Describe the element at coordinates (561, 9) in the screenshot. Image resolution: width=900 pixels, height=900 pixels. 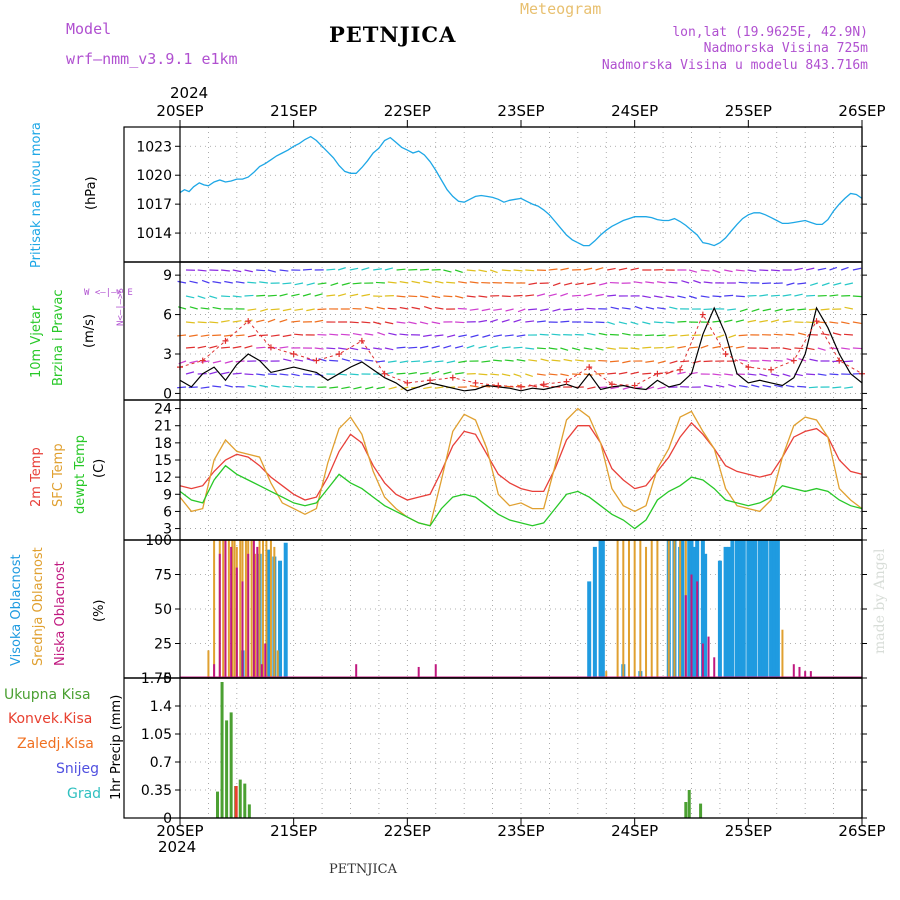
I see `meteogram-label: Meteogram` at that location.